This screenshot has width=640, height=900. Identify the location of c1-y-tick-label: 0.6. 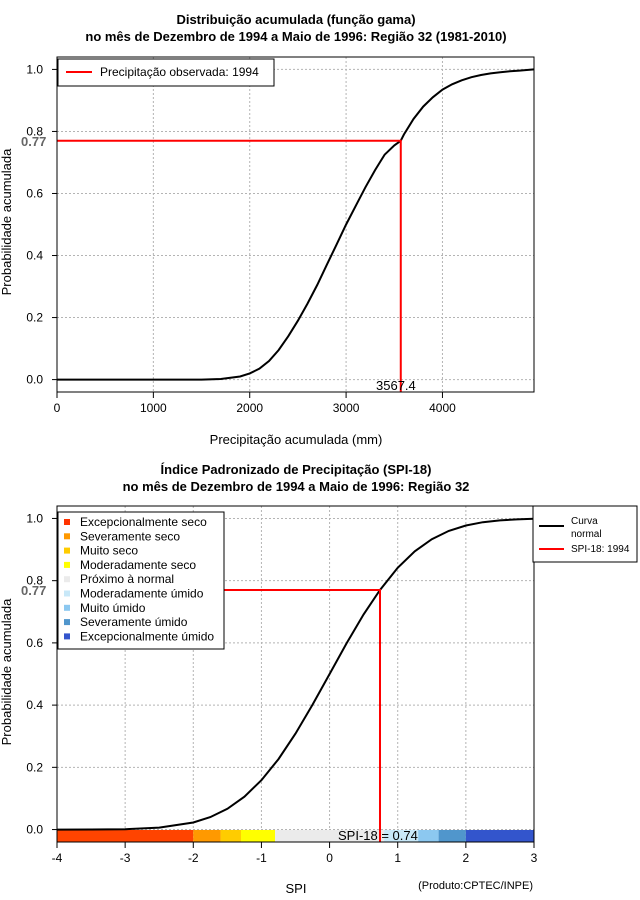
(34, 193).